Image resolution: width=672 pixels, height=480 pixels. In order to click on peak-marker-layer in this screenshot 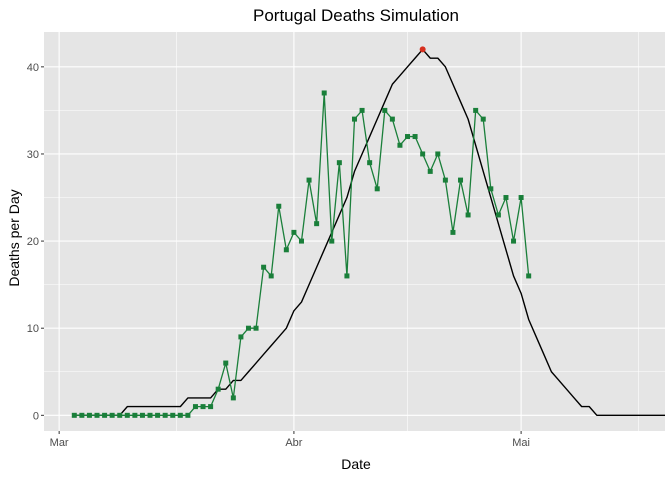, I will do `click(422, 49)`.